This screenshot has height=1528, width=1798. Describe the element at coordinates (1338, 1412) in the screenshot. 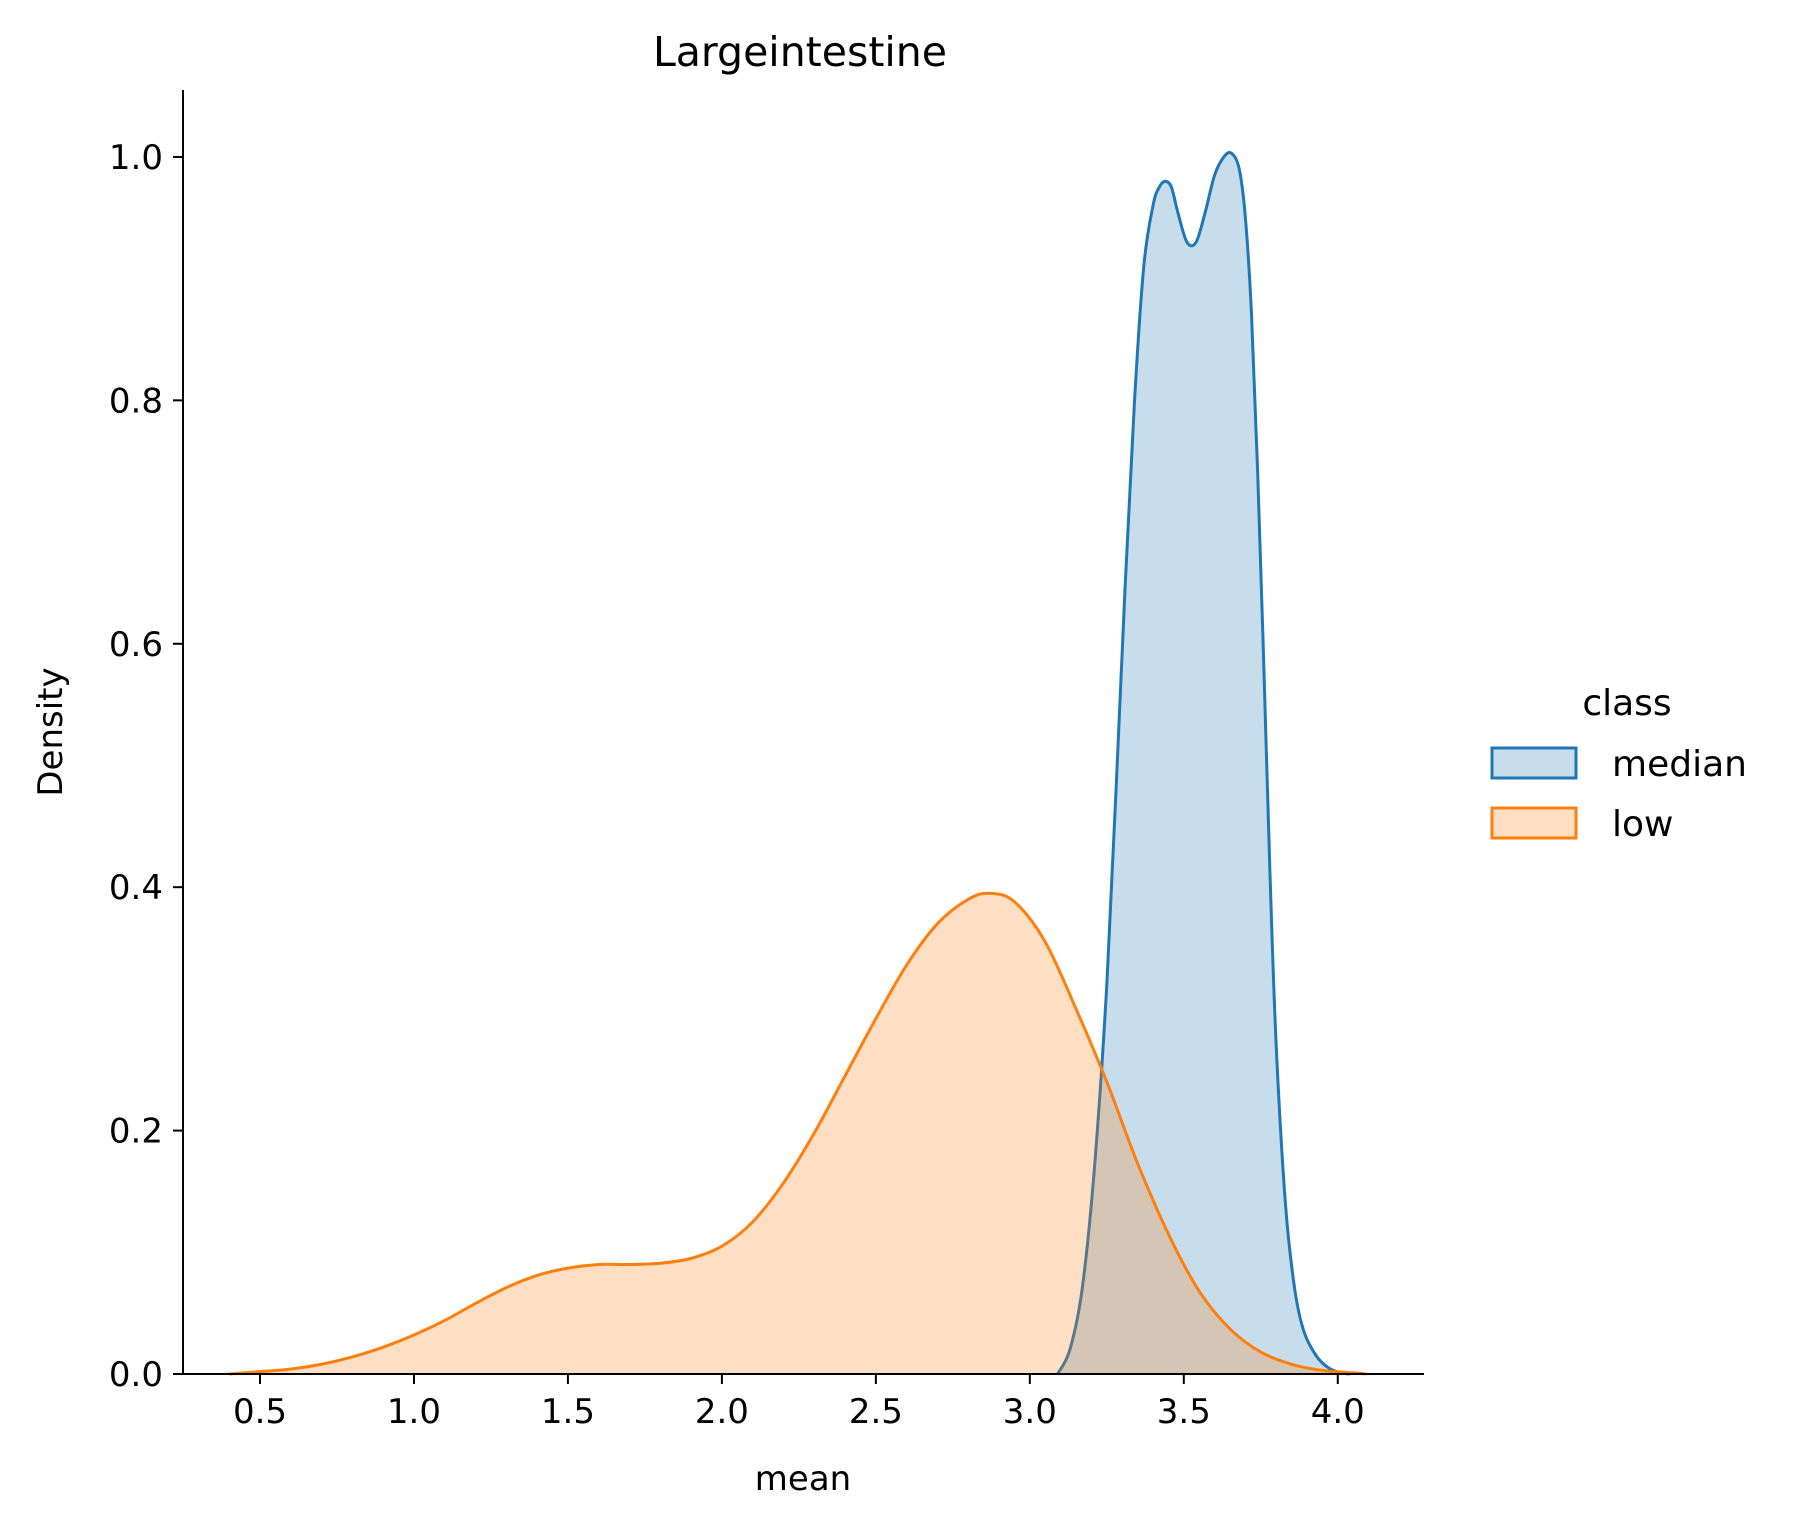

I see `x-tick-label: 4.0` at that location.